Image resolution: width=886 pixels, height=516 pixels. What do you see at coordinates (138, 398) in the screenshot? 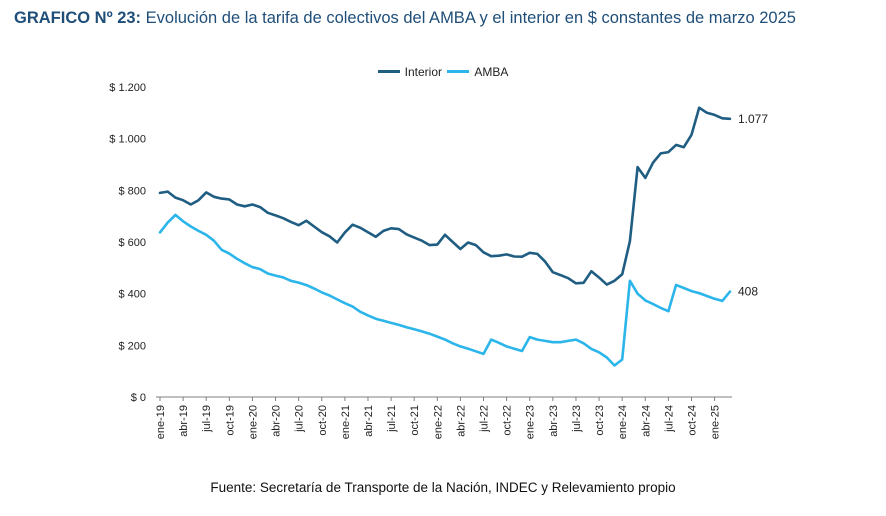
I see `y-tick-label: $ 0` at bounding box center [138, 398].